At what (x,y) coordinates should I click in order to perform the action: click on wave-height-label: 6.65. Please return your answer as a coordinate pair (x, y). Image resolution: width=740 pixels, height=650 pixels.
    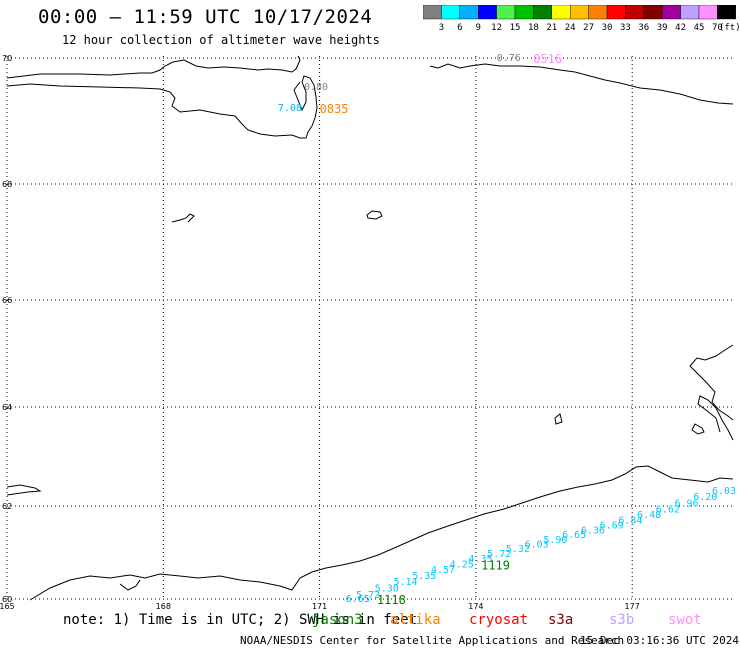
    Looking at the image, I should click on (358, 599).